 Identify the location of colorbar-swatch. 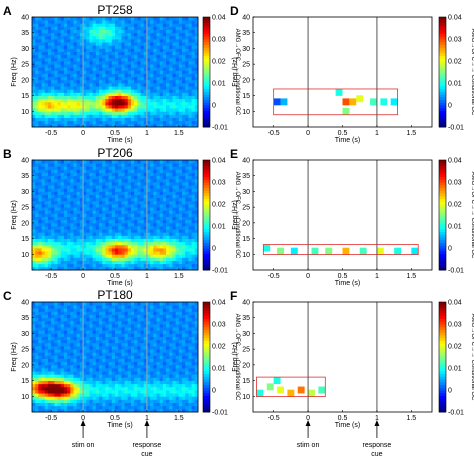
(206, 189).